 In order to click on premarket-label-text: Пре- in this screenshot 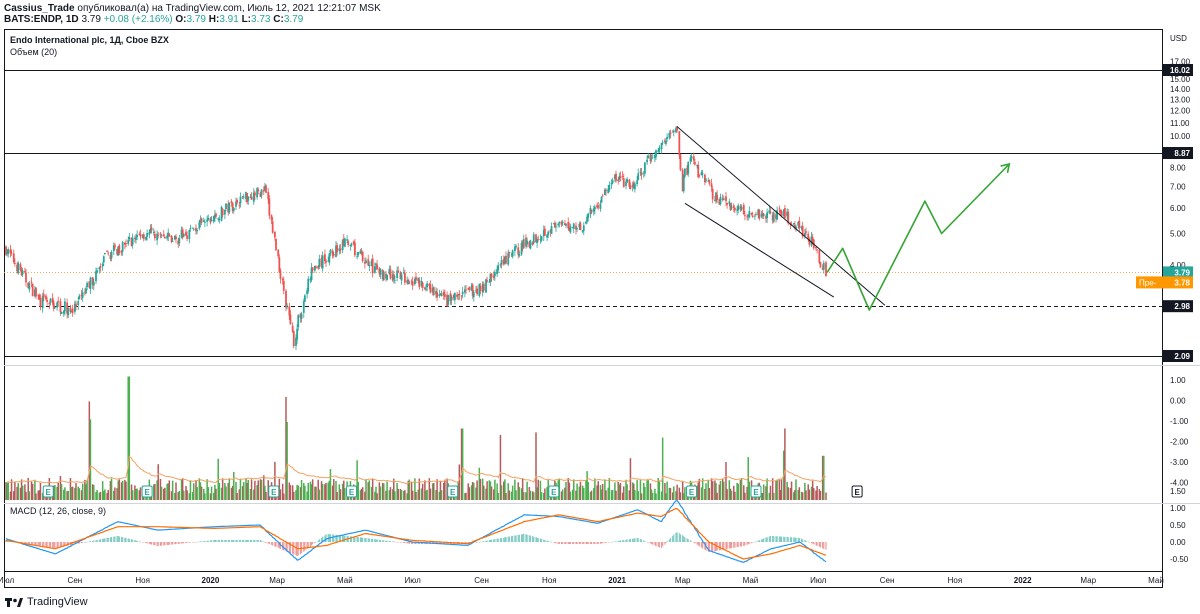, I will do `click(1148, 282)`.